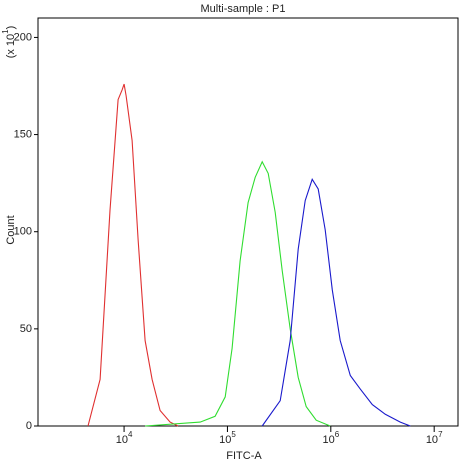 This screenshot has height=469, width=466. I want to click on y-axis-label: Count, so click(11, 229).